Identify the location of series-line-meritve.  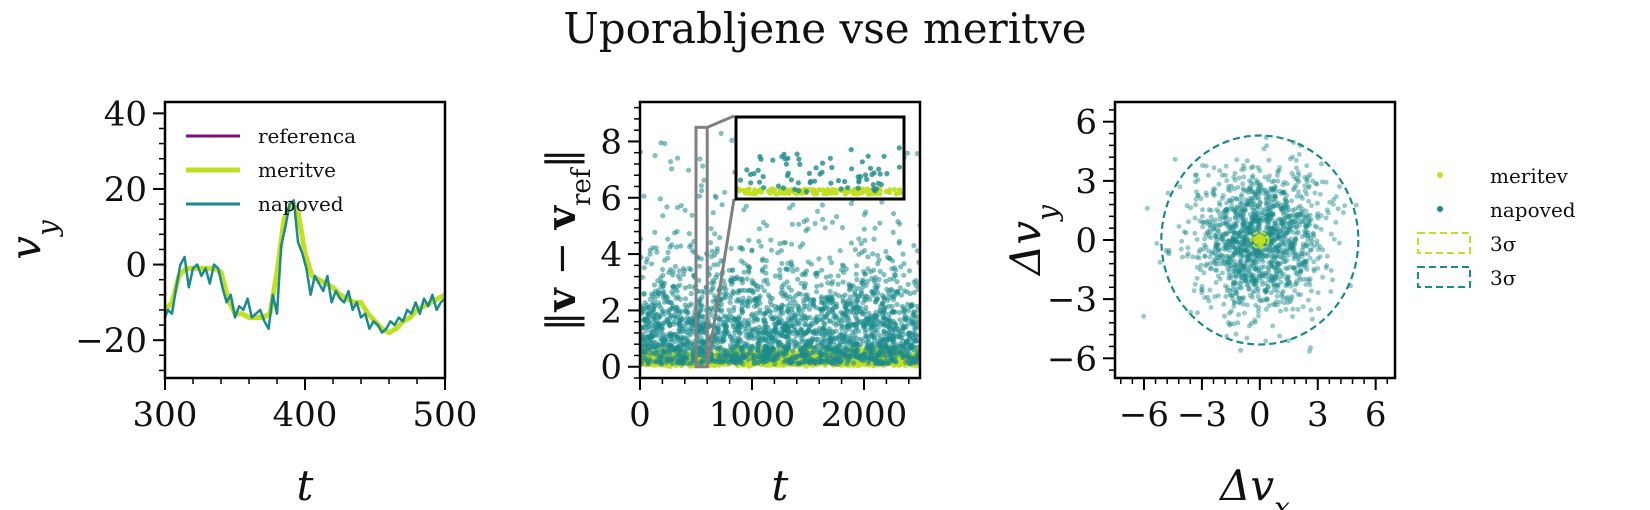
(305, 268).